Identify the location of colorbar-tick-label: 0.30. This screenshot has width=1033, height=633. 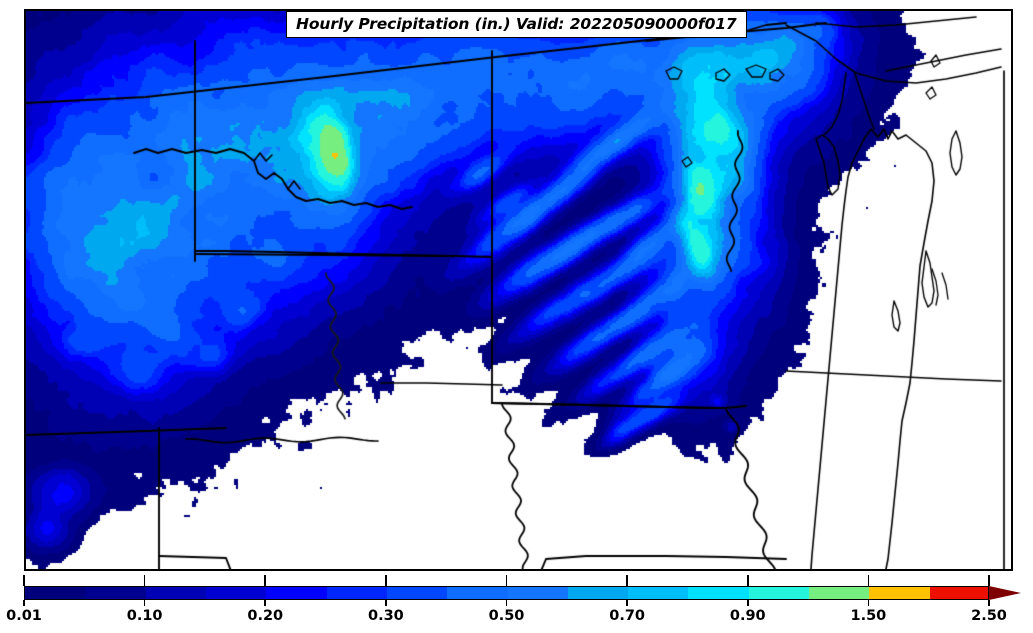
(385, 616).